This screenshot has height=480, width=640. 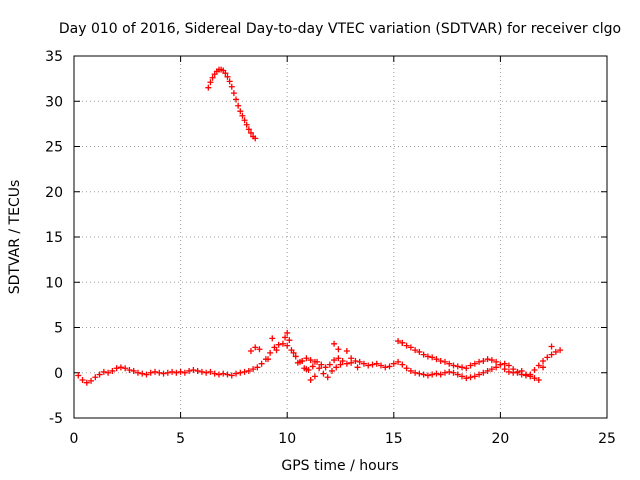 I want to click on y-tick-label: 35, so click(x=54, y=57).